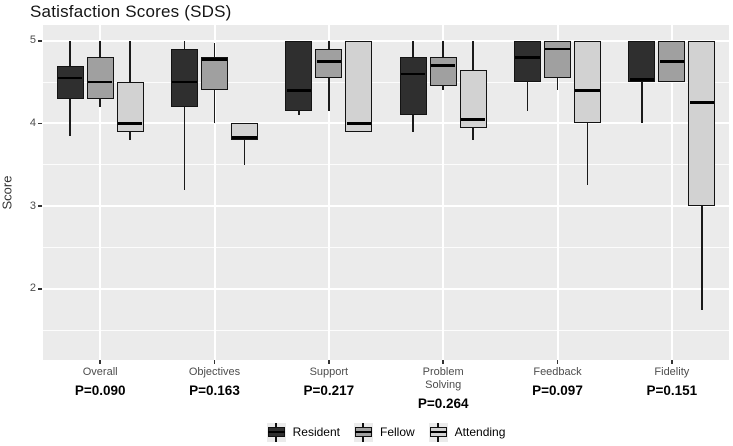 The width and height of the screenshot is (733, 446). I want to click on legend-label: Attending, so click(480, 432).